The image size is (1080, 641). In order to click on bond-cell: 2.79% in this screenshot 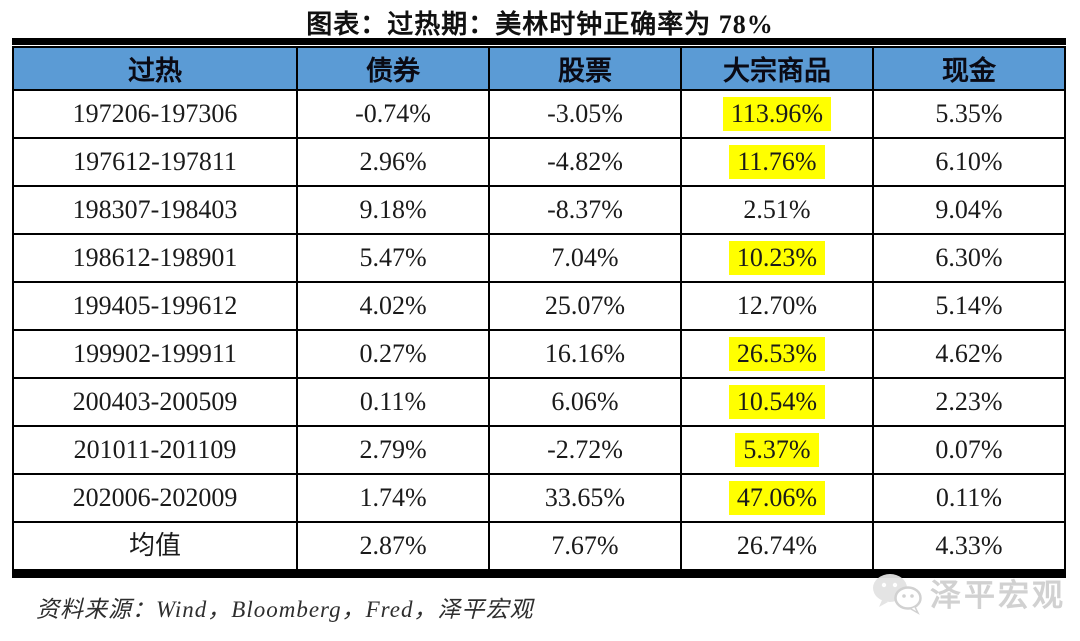, I will do `click(393, 450)`.